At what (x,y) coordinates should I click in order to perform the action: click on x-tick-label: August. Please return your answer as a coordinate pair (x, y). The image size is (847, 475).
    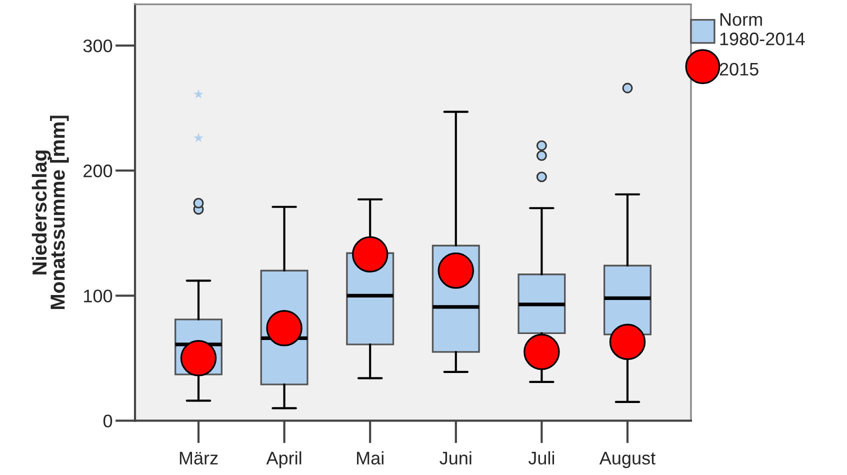
    Looking at the image, I should click on (627, 460).